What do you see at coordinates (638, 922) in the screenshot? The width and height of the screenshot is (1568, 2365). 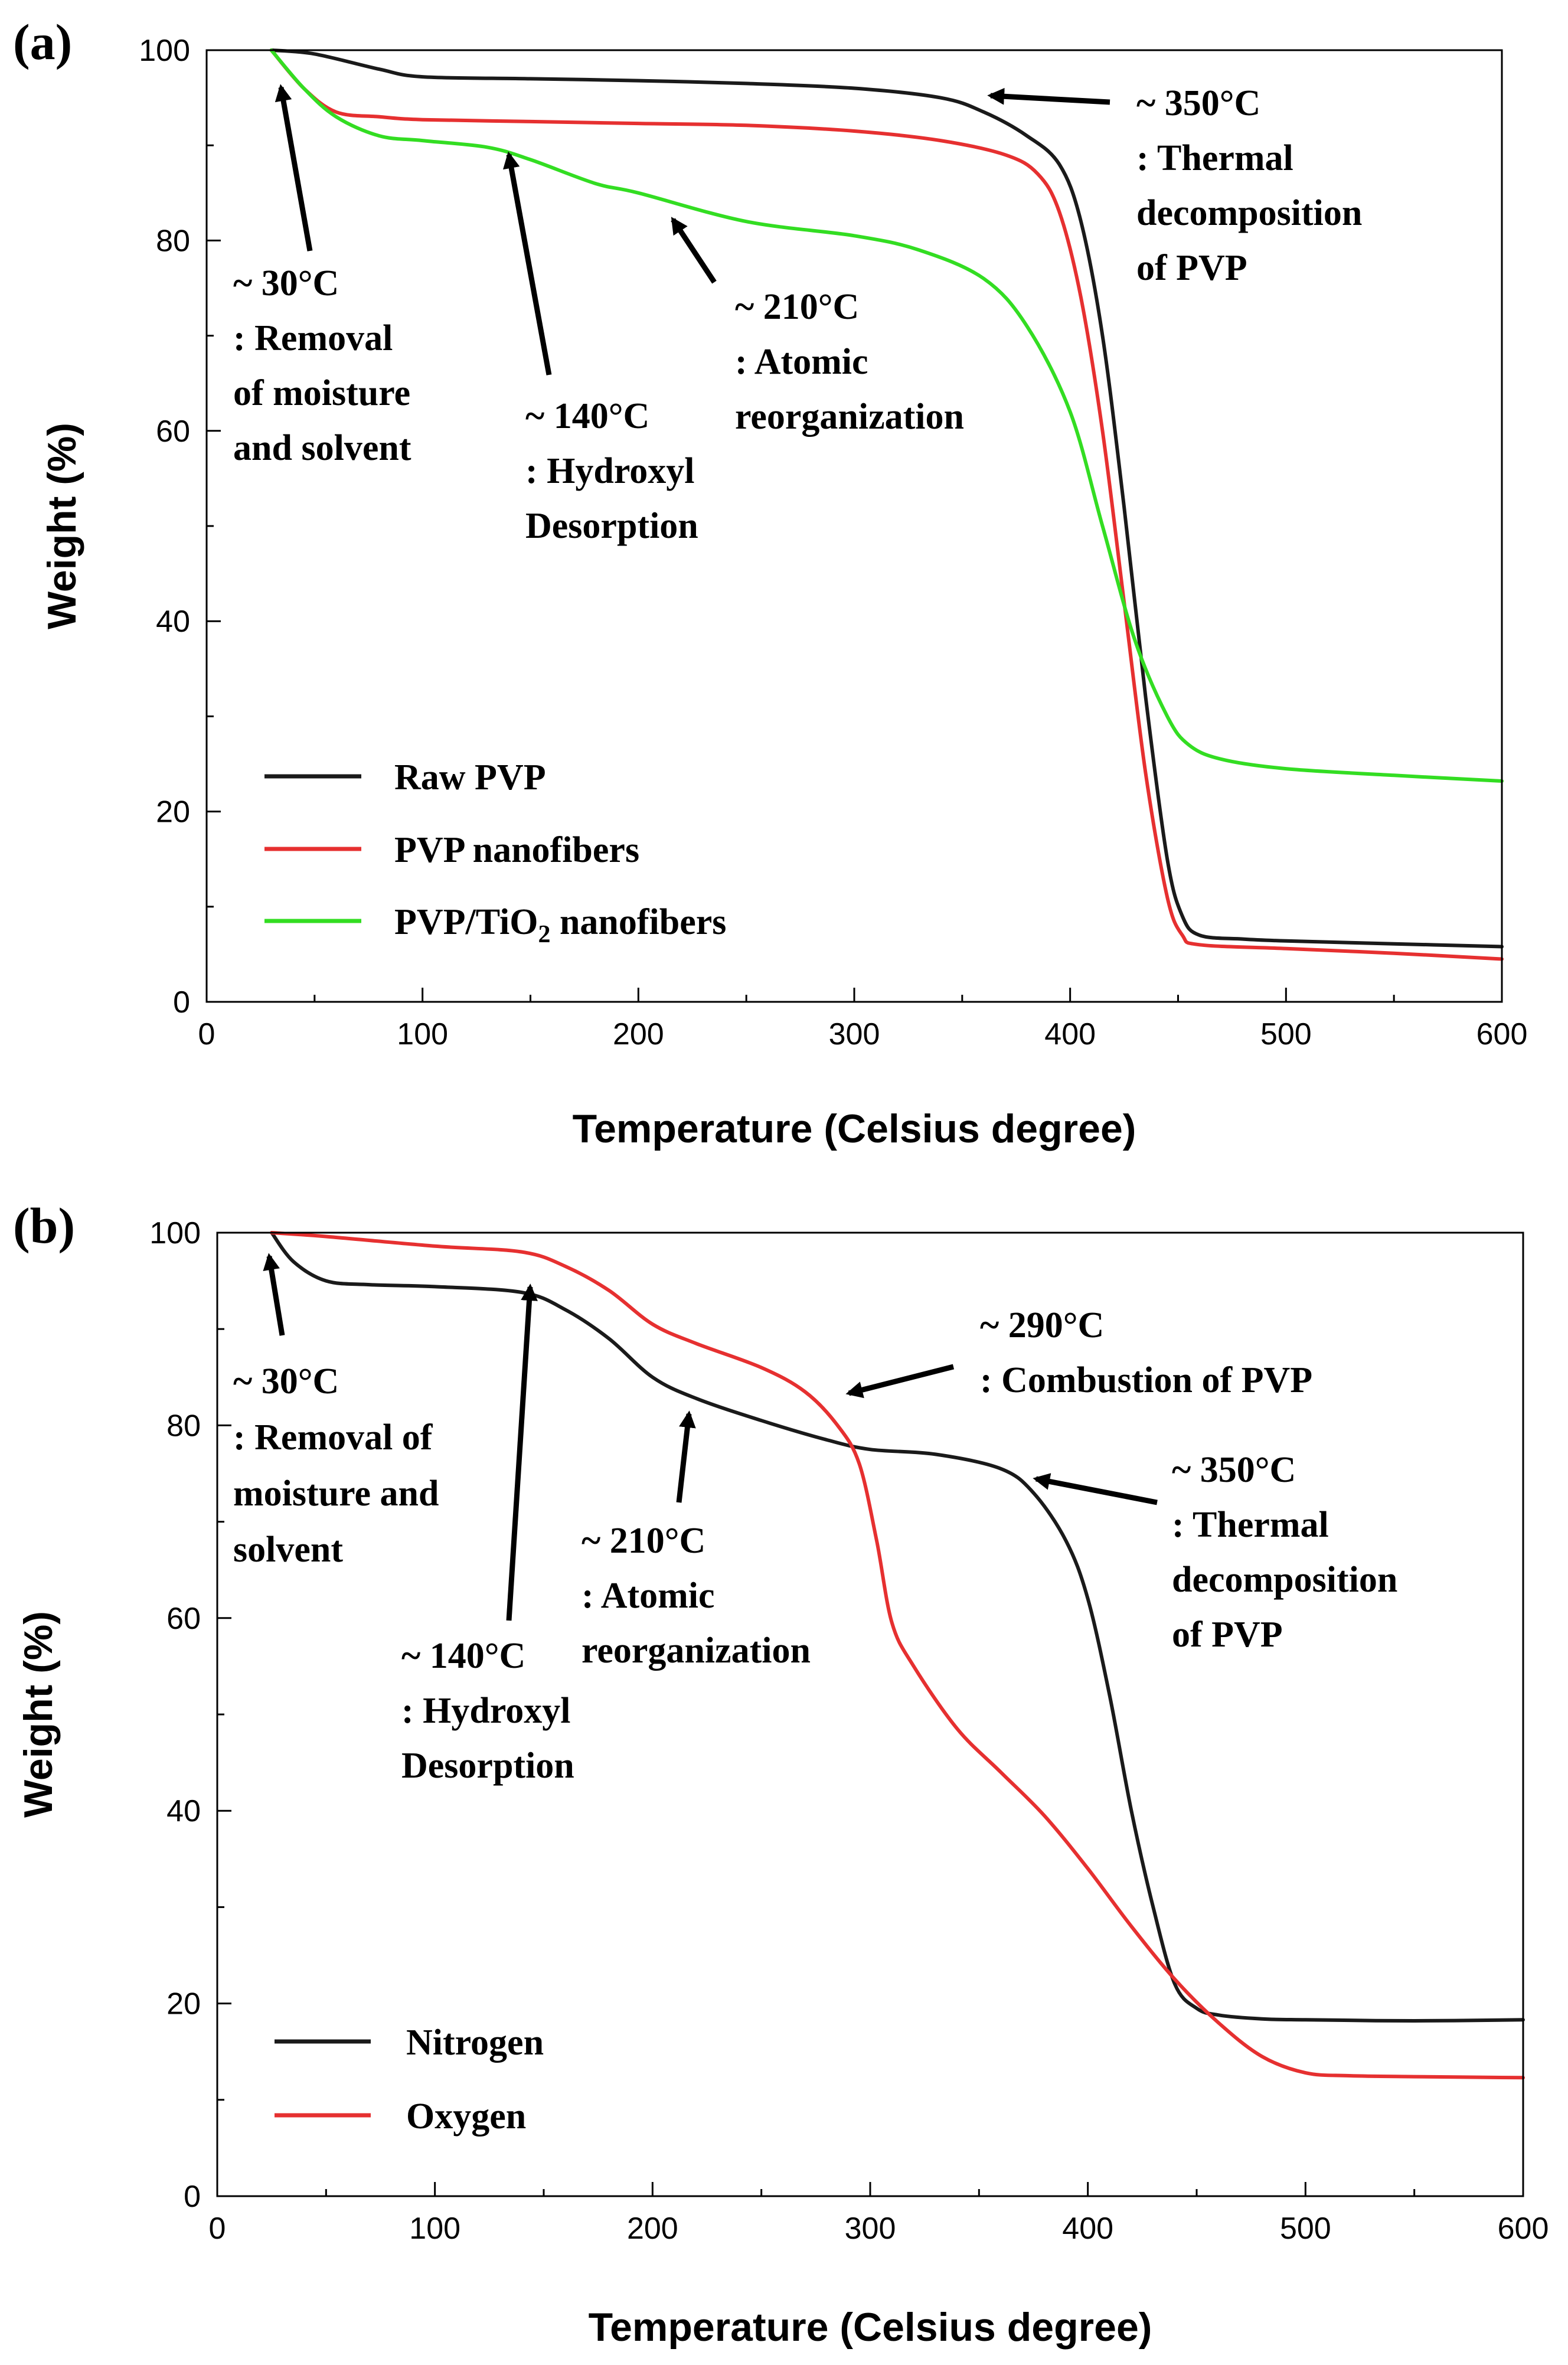 I see `legend-a-label-part-2: nanofibers` at bounding box center [638, 922].